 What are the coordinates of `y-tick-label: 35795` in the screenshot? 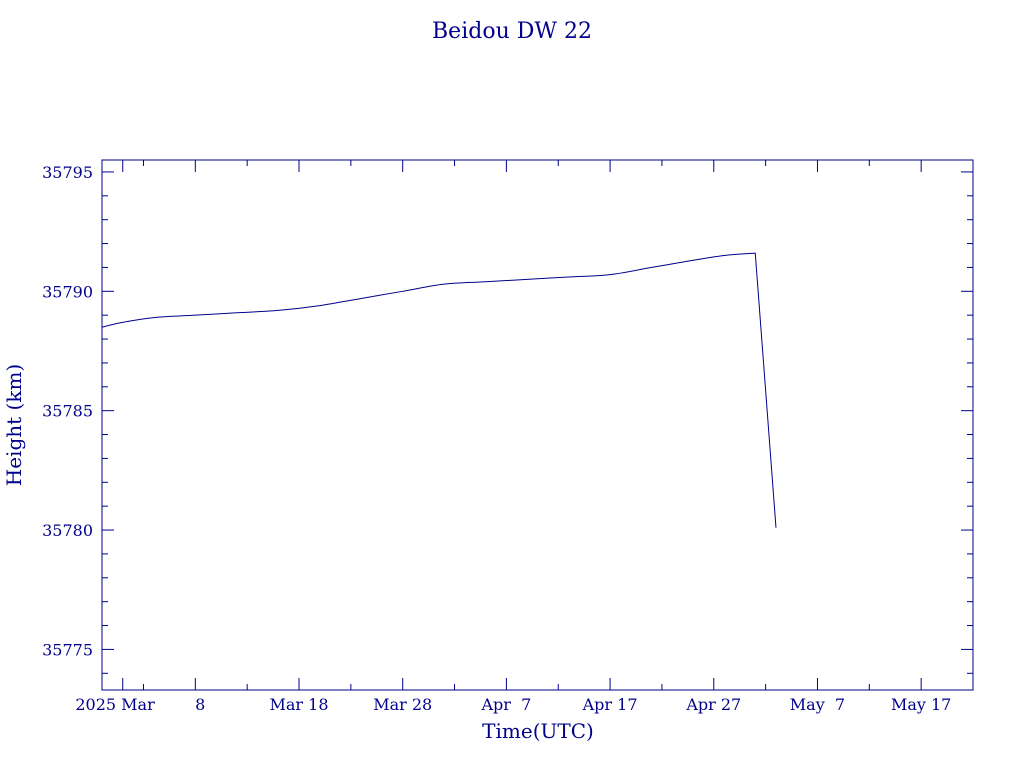 It's located at (67, 172).